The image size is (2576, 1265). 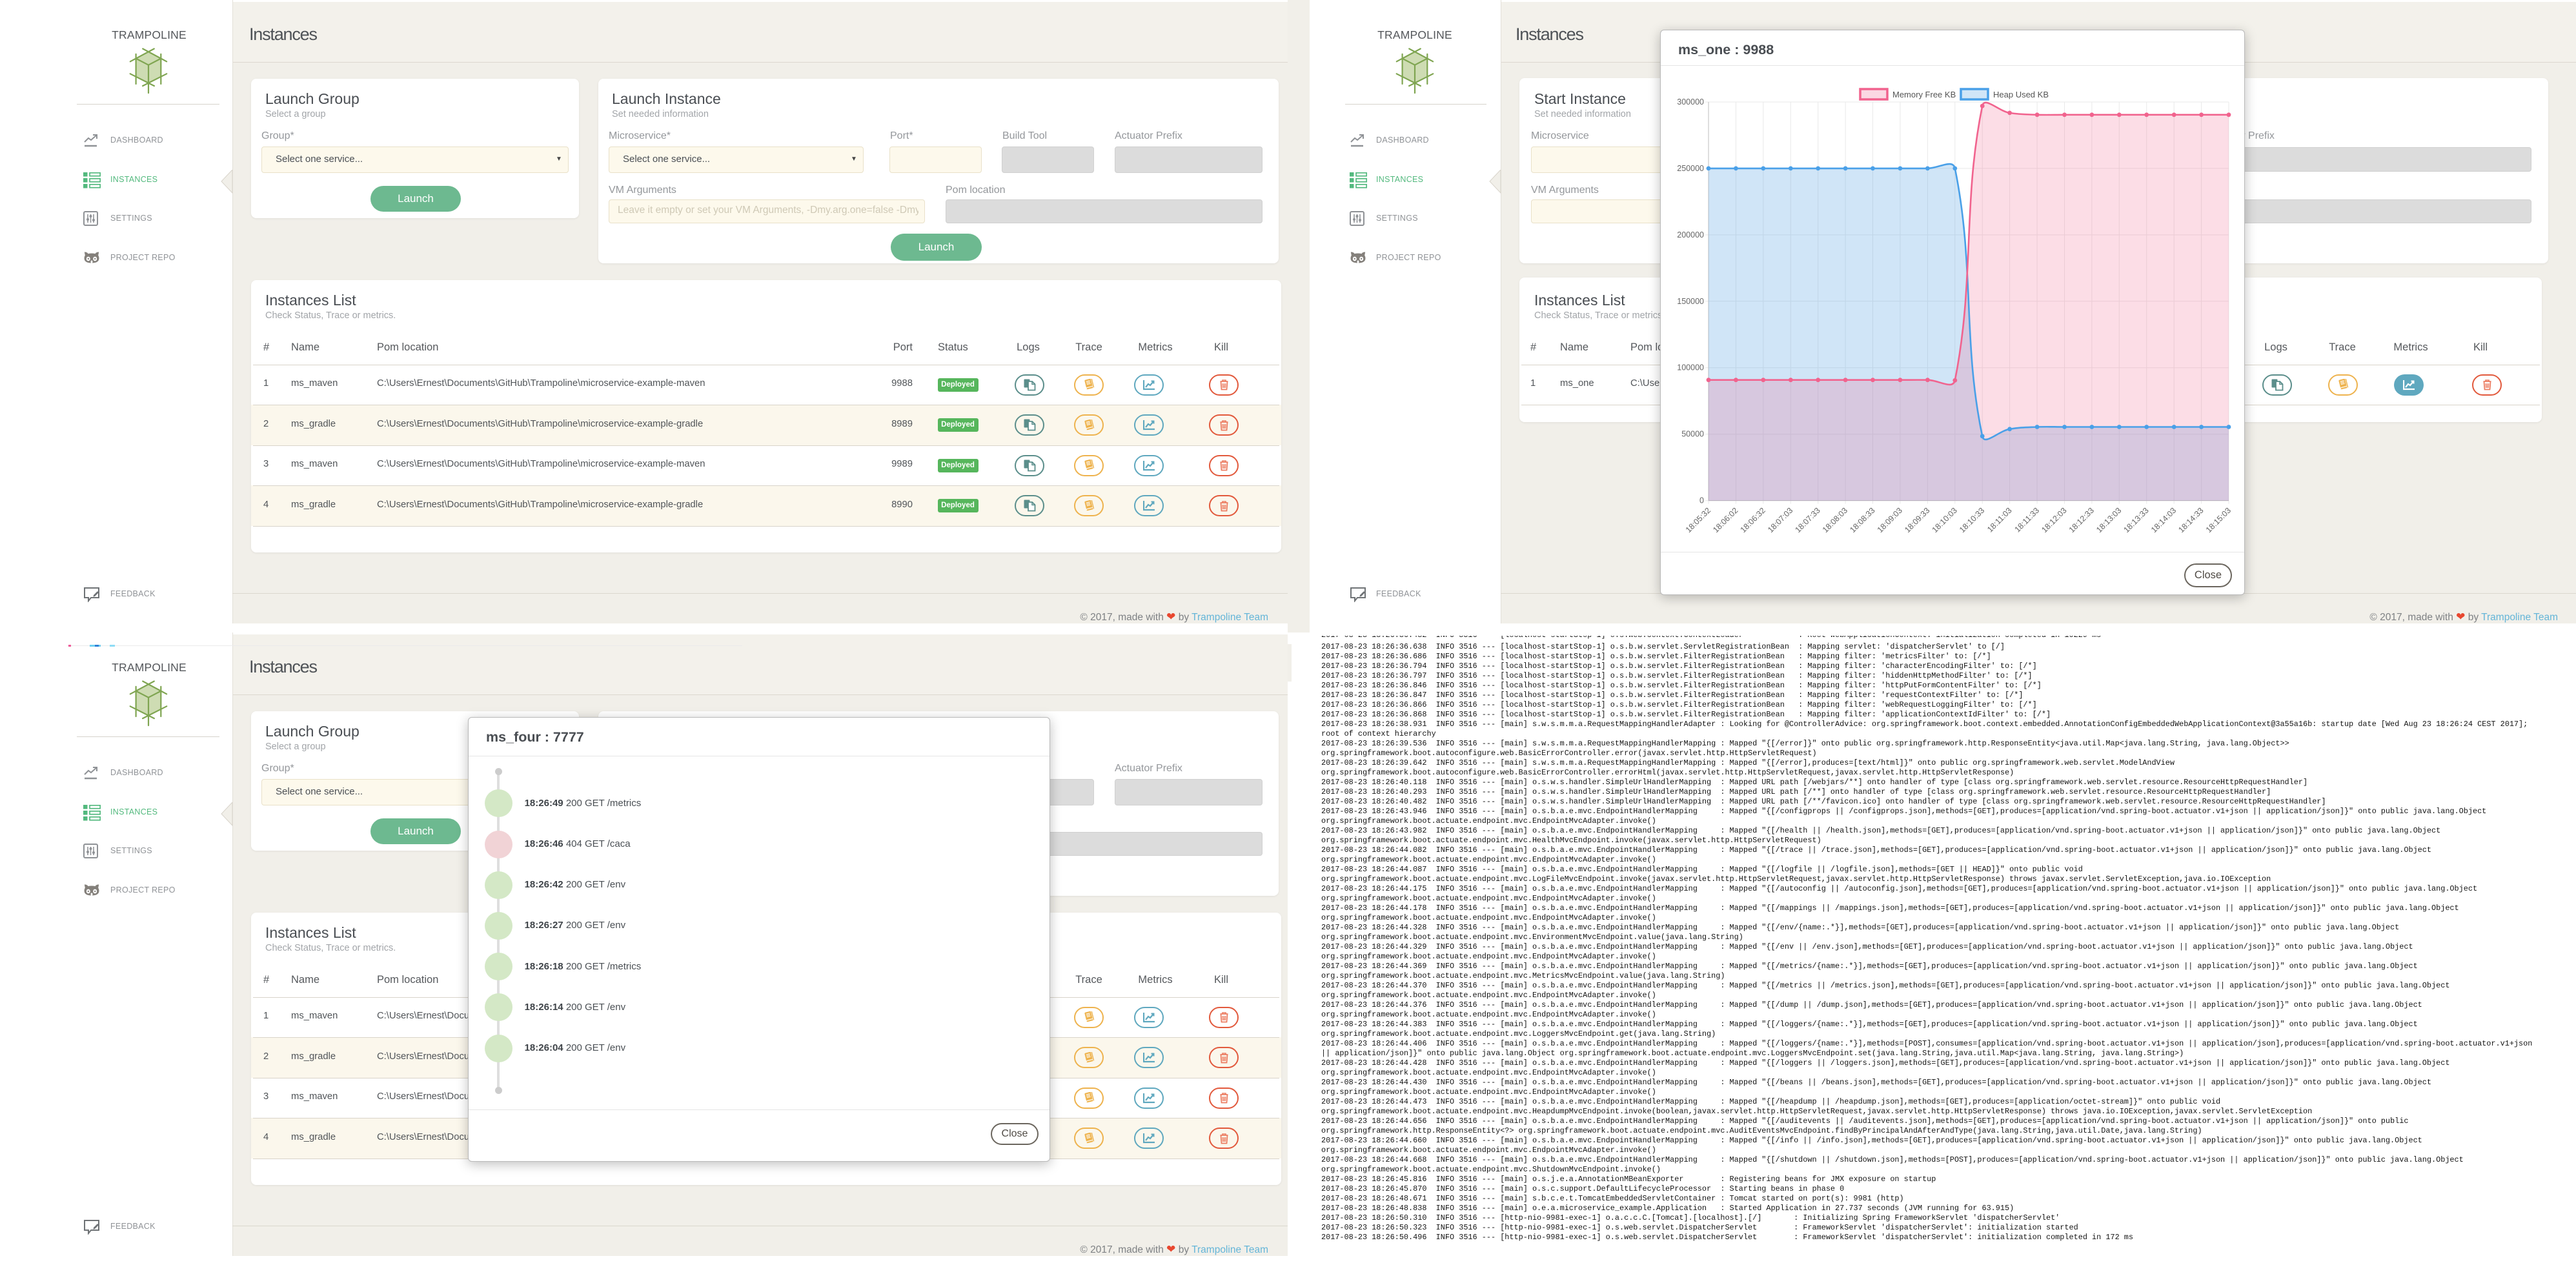 I want to click on svg-text: 18:14:33, so click(x=2190, y=520).